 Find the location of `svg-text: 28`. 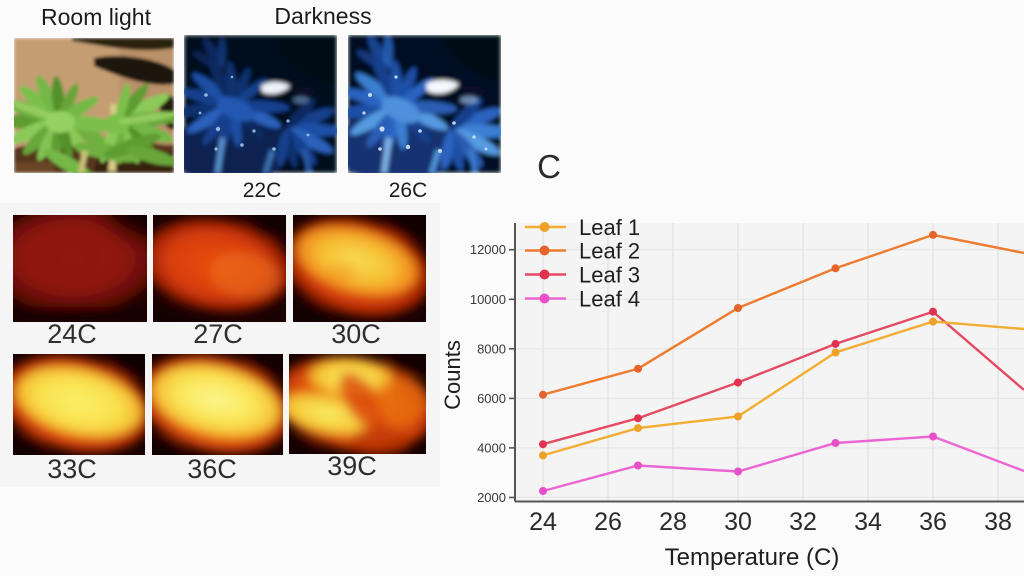

svg-text: 28 is located at coordinates (673, 522).